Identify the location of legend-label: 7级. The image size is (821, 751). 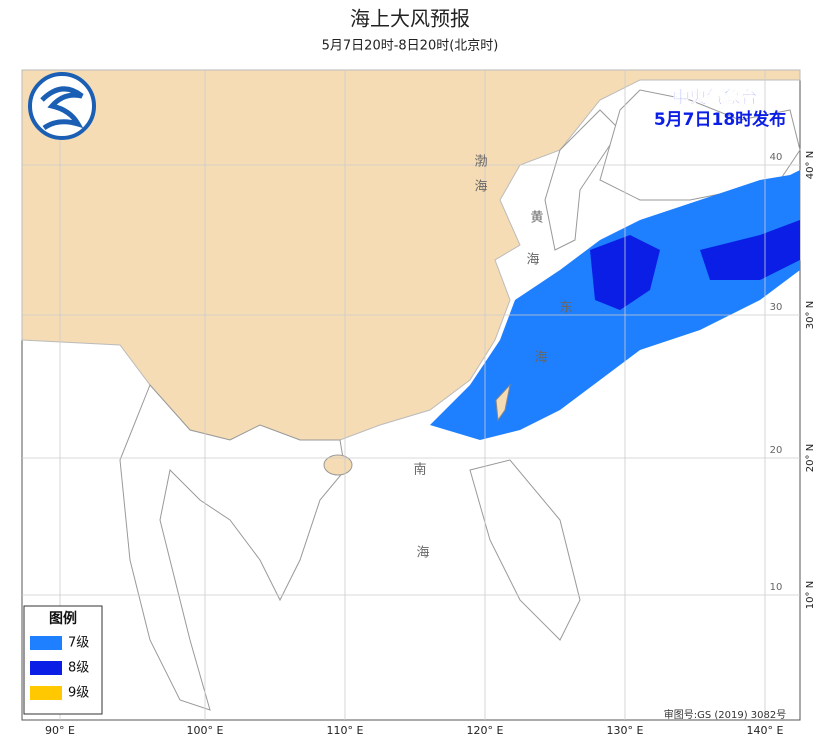
(78, 643).